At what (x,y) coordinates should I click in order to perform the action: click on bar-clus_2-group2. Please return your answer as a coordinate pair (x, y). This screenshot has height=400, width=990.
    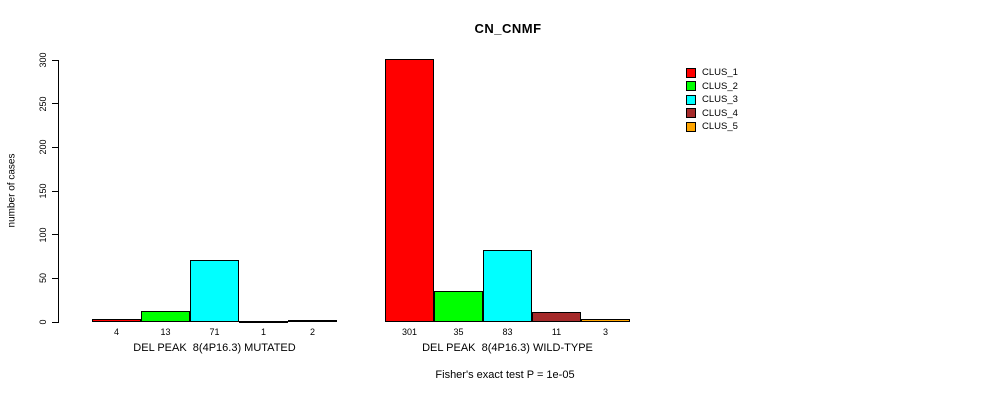
    Looking at the image, I should click on (458, 306).